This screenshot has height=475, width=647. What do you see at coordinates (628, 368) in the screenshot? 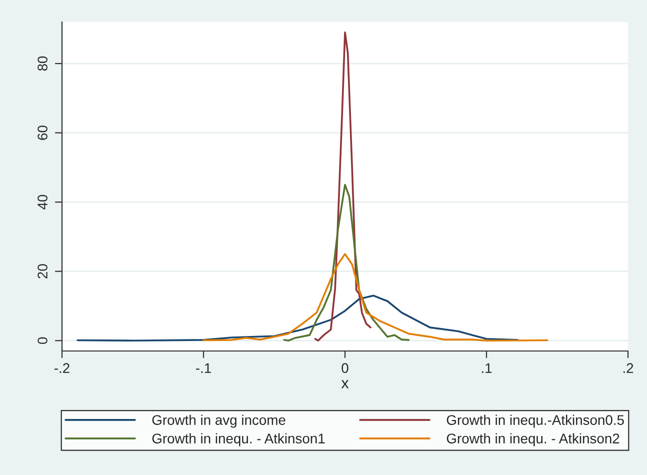
I see `x-tick-label: .2` at bounding box center [628, 368].